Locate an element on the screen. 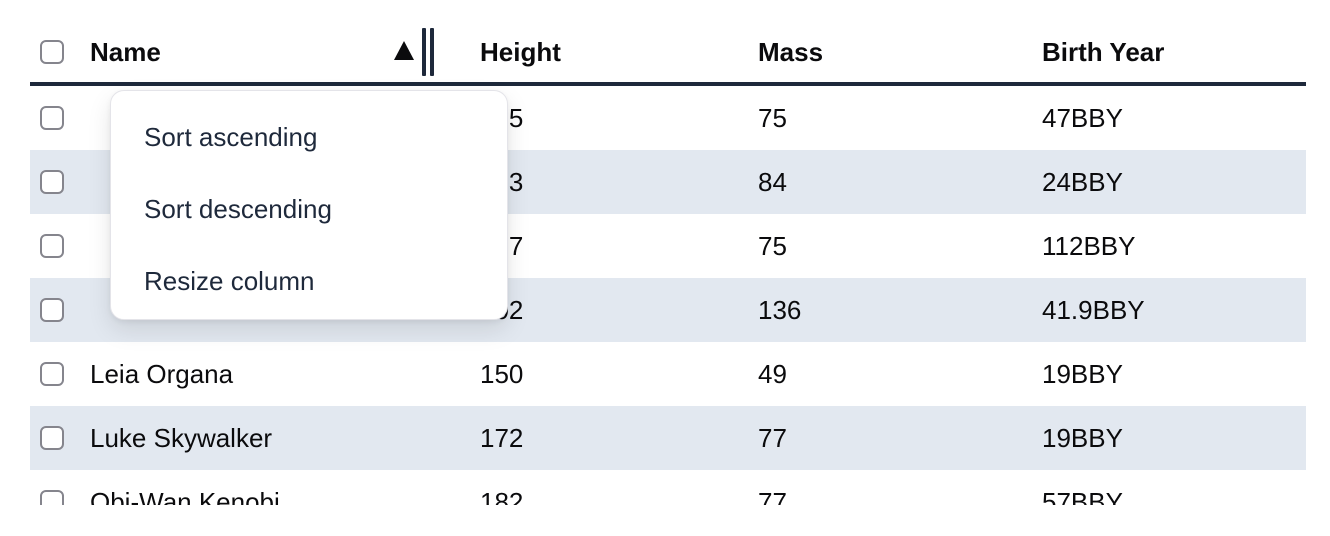 Image resolution: width=1330 pixels, height=536 pixels. cell-name: Luke Skywalker is located at coordinates (181, 438).